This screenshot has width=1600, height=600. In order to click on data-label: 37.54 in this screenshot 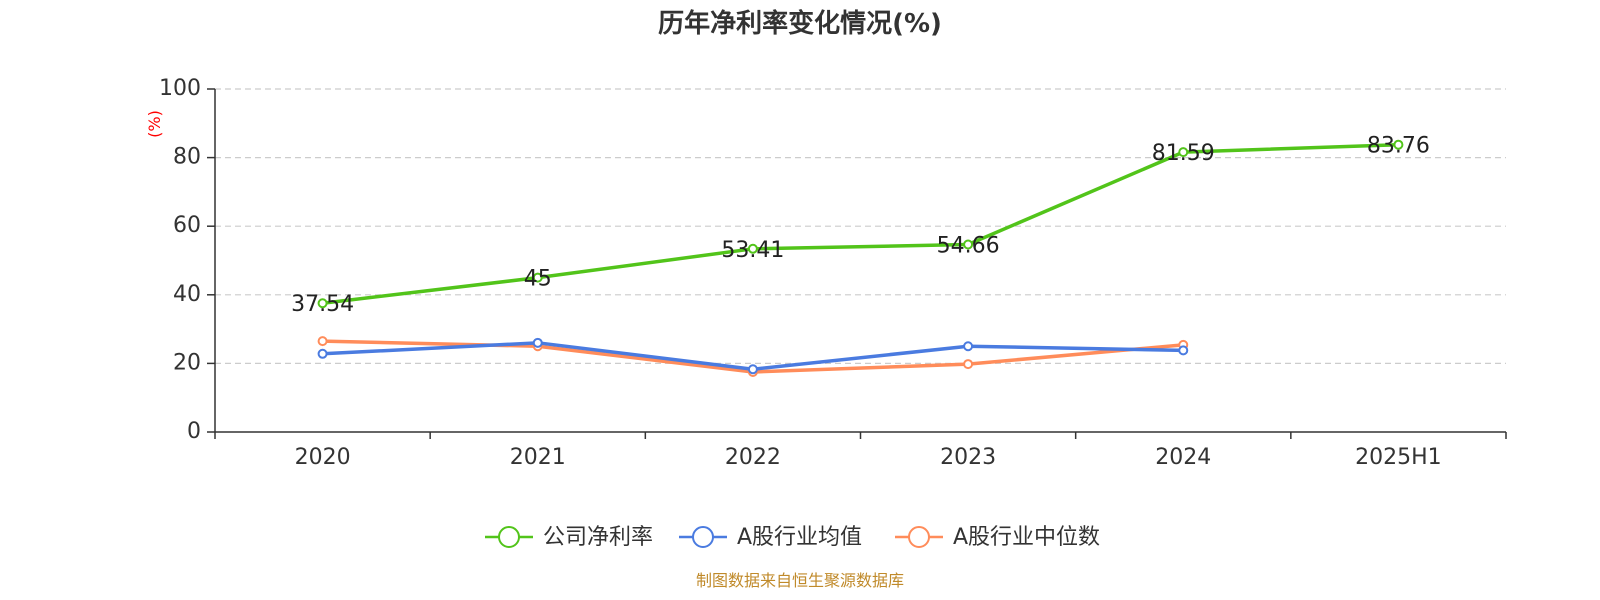, I will do `click(322, 304)`.